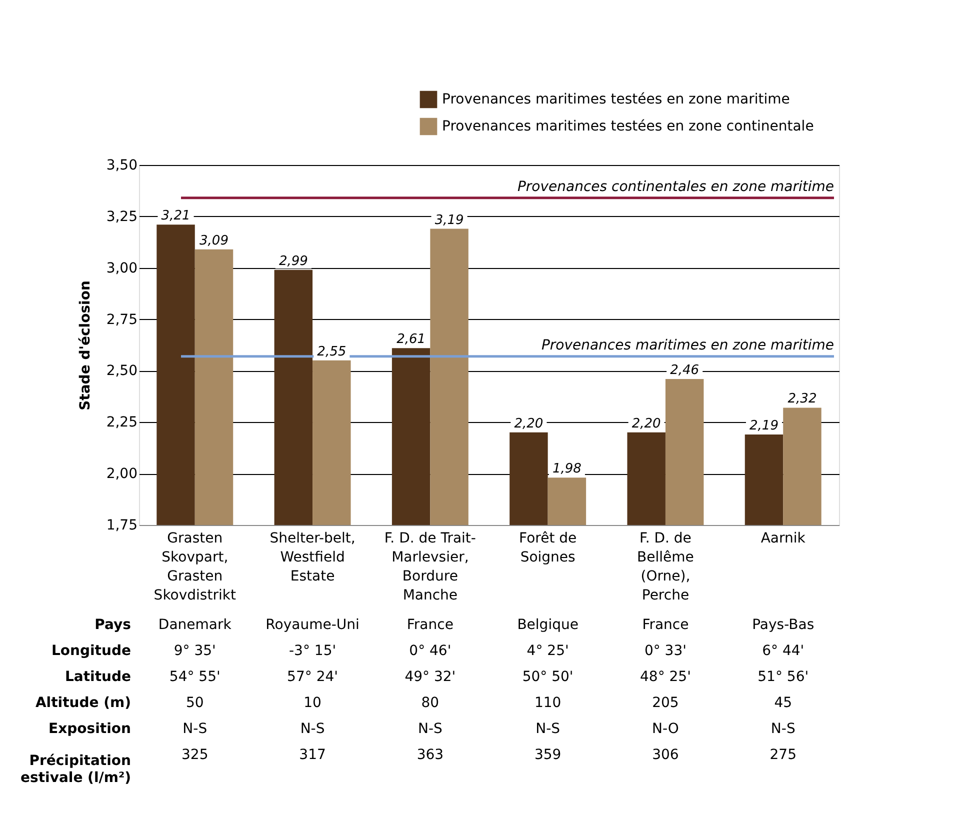 The width and height of the screenshot is (974, 839). What do you see at coordinates (616, 100) in the screenshot?
I see `legend-label: Provenances maritimes testées en zone maritime` at bounding box center [616, 100].